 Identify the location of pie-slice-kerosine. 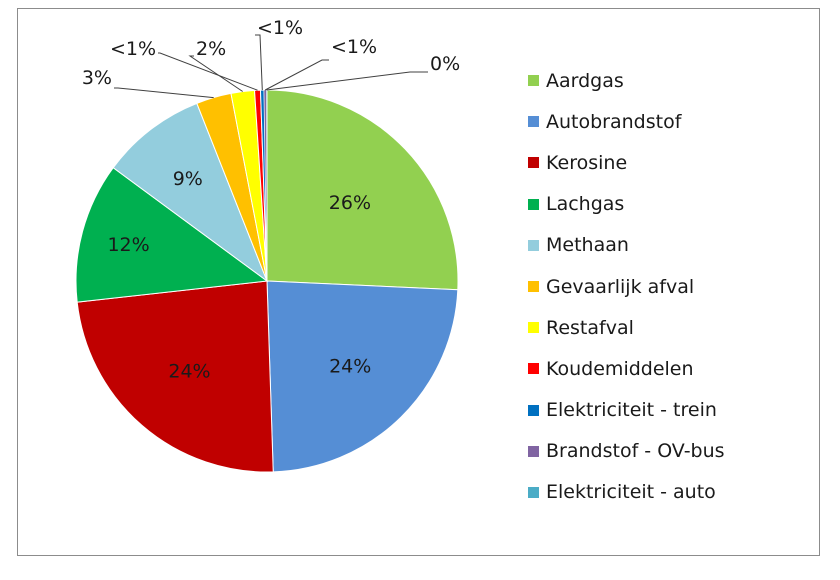
(175, 376).